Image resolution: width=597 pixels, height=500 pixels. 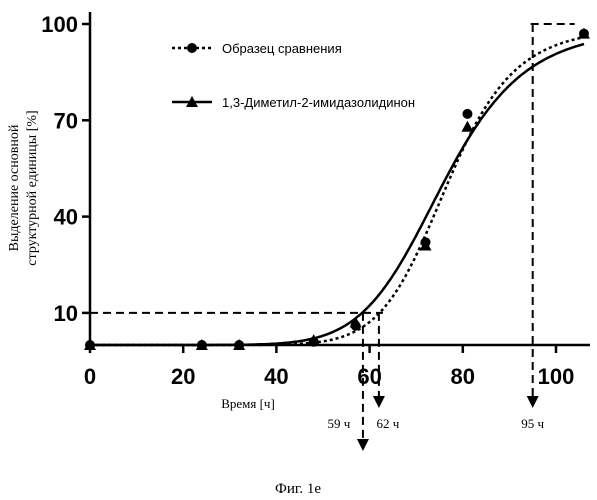 What do you see at coordinates (183, 376) in the screenshot?
I see `x-tick-label-20: 20` at bounding box center [183, 376].